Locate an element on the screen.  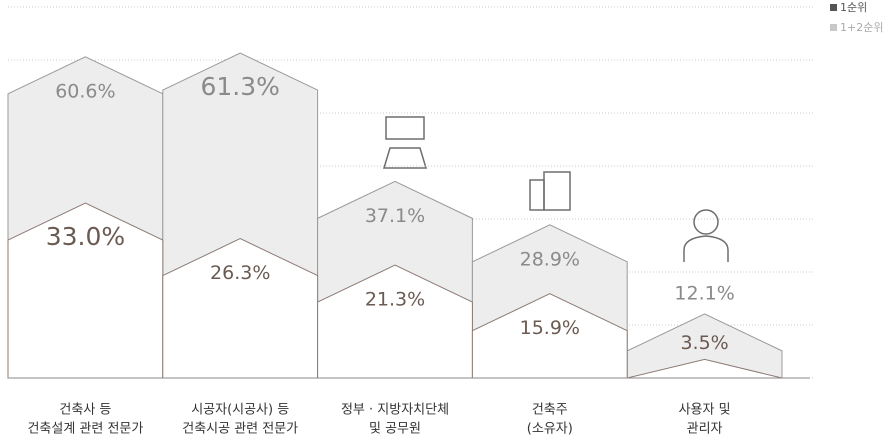
x-tick-label: 건축시공 관련 전문가 is located at coordinates (240, 429).